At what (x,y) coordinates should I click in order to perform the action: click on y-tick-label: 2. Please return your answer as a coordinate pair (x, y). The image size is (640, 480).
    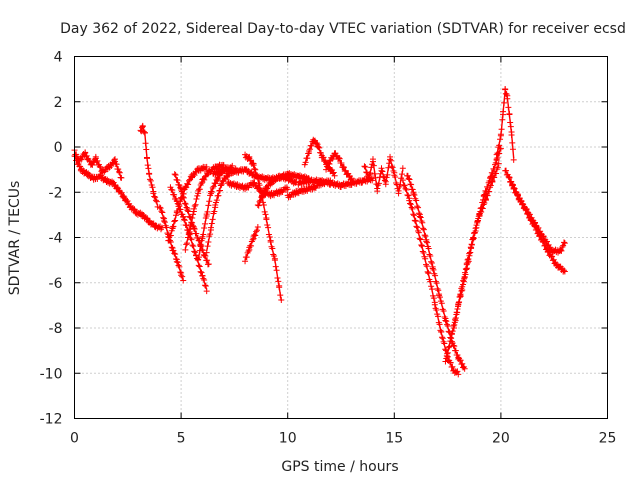
    Looking at the image, I should click on (58, 103).